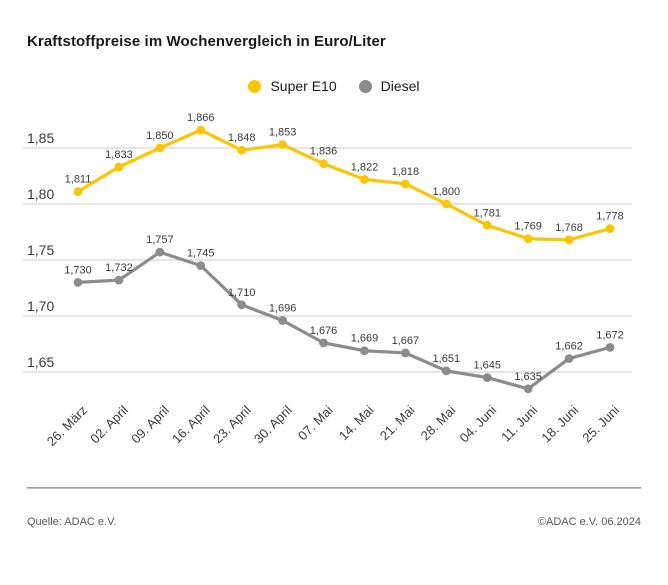 The image size is (668, 585). I want to click on svg-text: 1,651, so click(447, 359).